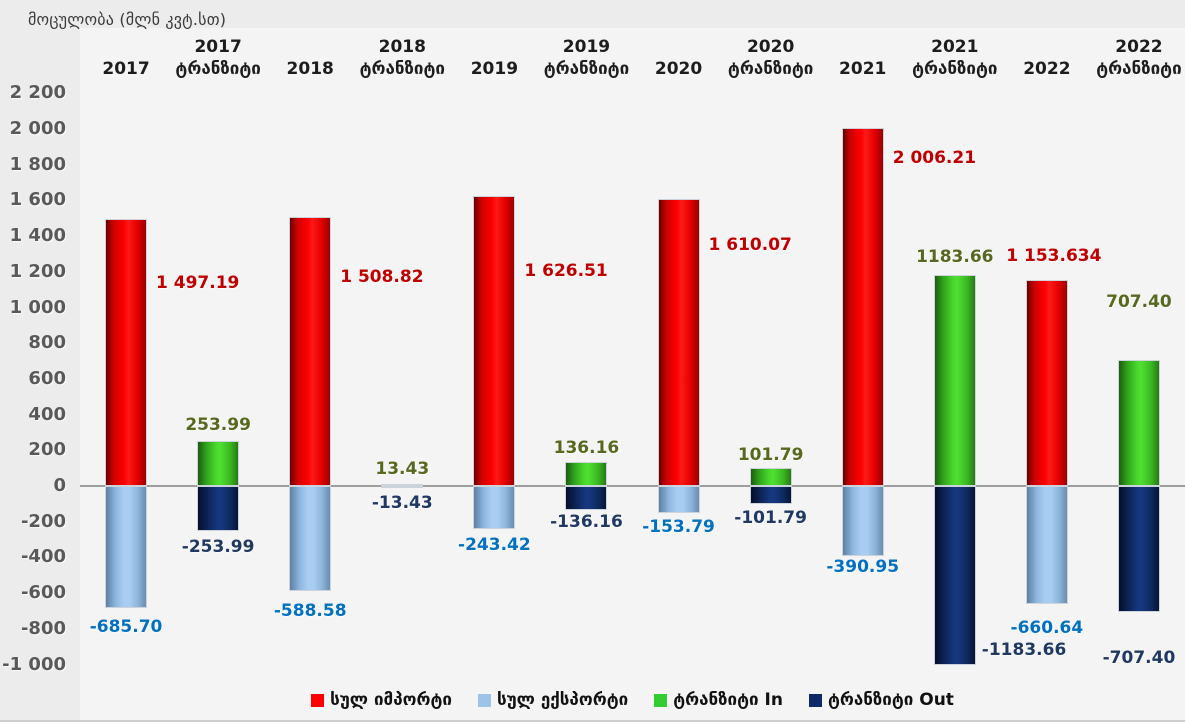  Describe the element at coordinates (391, 700) in the screenshot. I see `legend-label-total-import: სულ იმპორტი` at that location.